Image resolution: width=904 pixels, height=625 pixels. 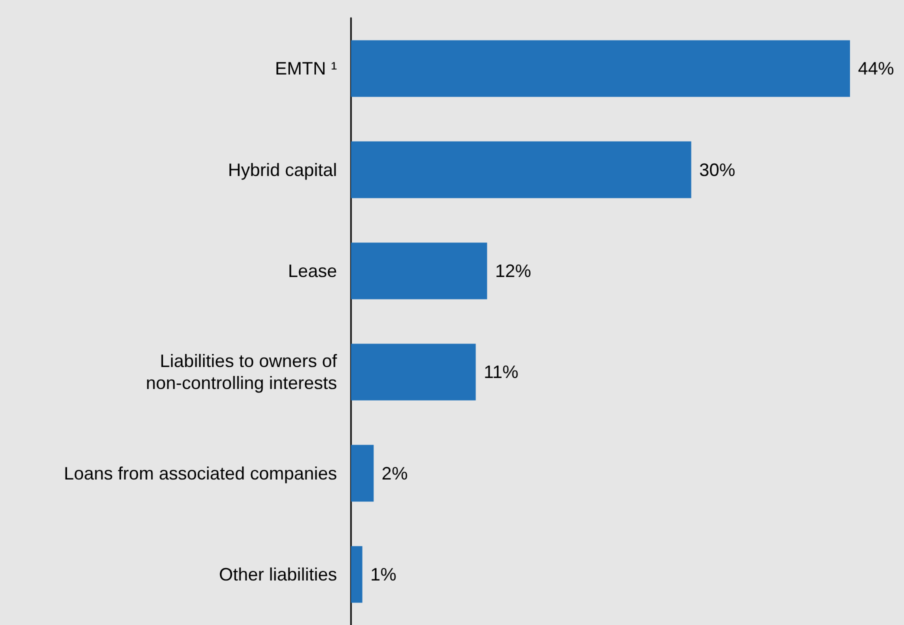 What do you see at coordinates (242, 372) in the screenshot?
I see `y-tick-label: Liabilities to owners of non-controlling interests` at bounding box center [242, 372].